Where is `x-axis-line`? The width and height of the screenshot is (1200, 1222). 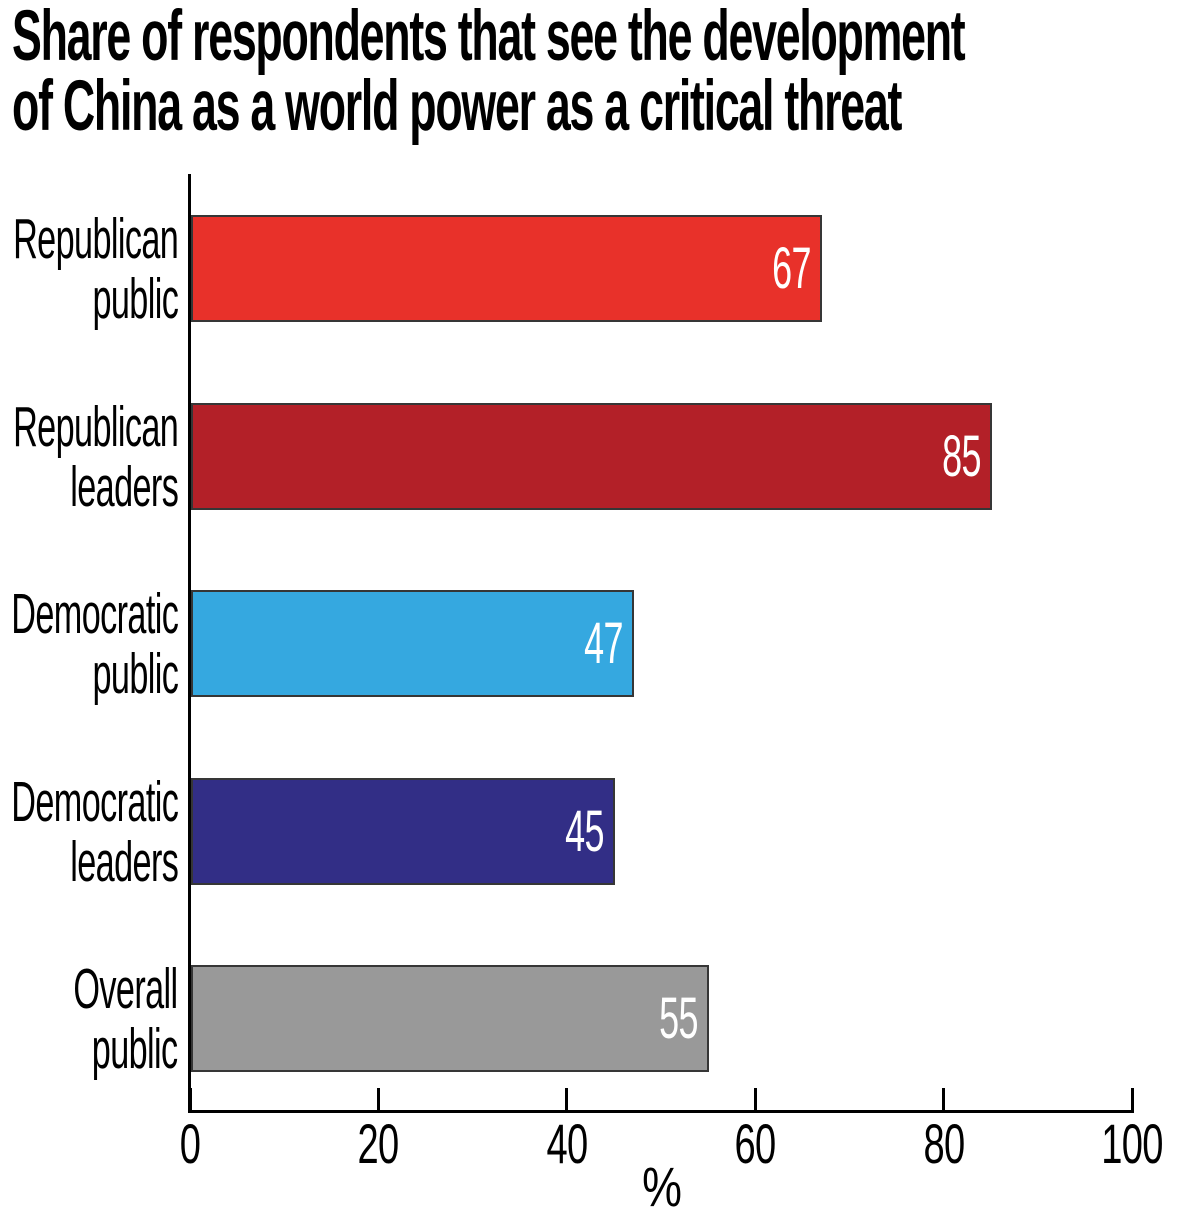
x-axis-line is located at coordinates (661, 1111).